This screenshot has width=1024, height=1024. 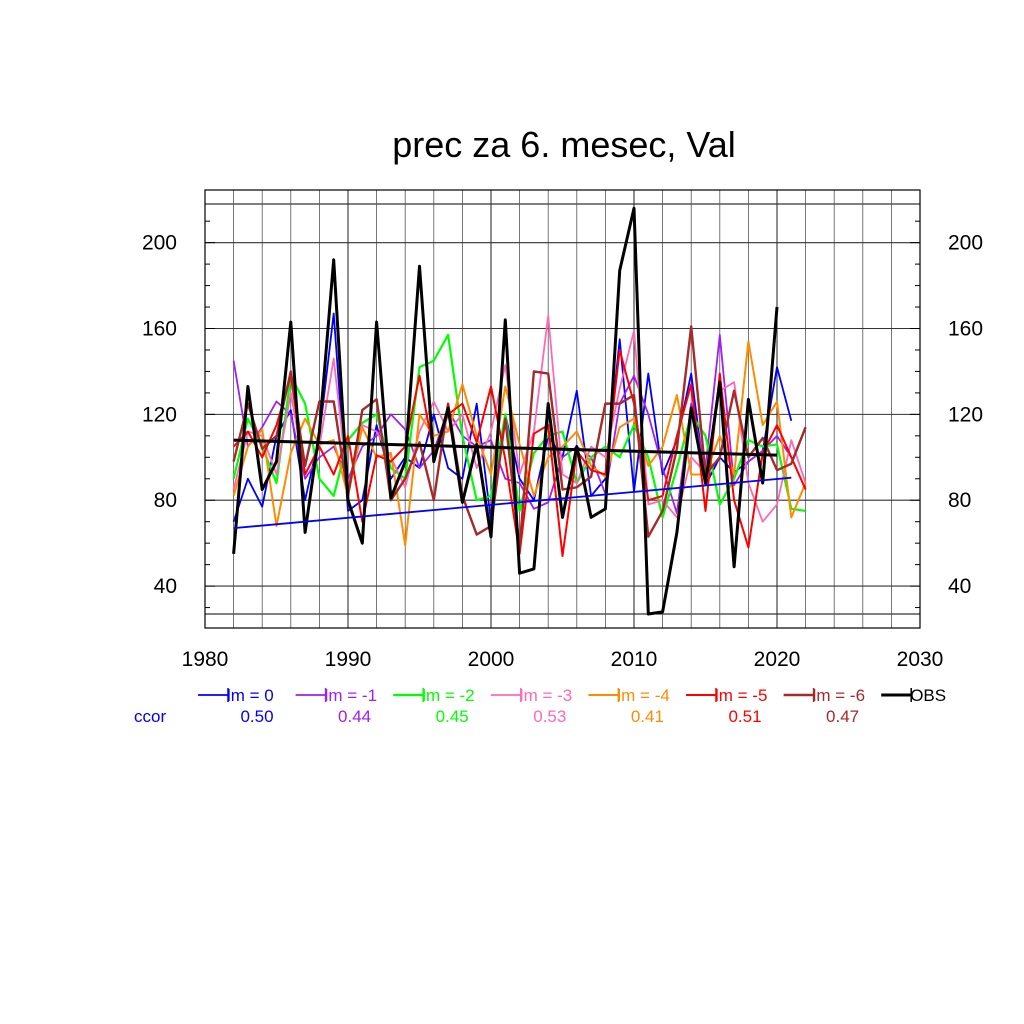 What do you see at coordinates (256, 716) in the screenshot?
I see `ccor-value-0: 0.50` at bounding box center [256, 716].